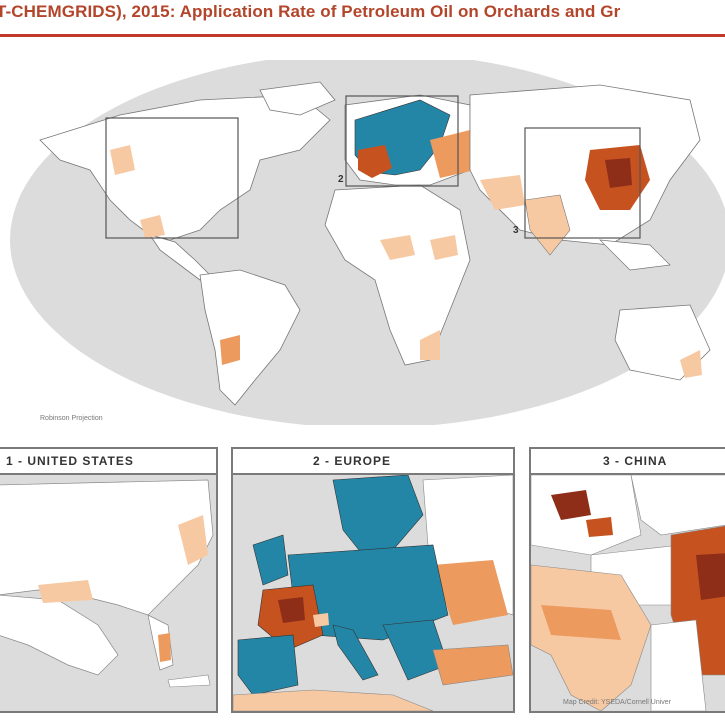 This screenshot has height=725, width=725. Describe the element at coordinates (470, 592) in the screenshot. I see `east-orange` at that location.